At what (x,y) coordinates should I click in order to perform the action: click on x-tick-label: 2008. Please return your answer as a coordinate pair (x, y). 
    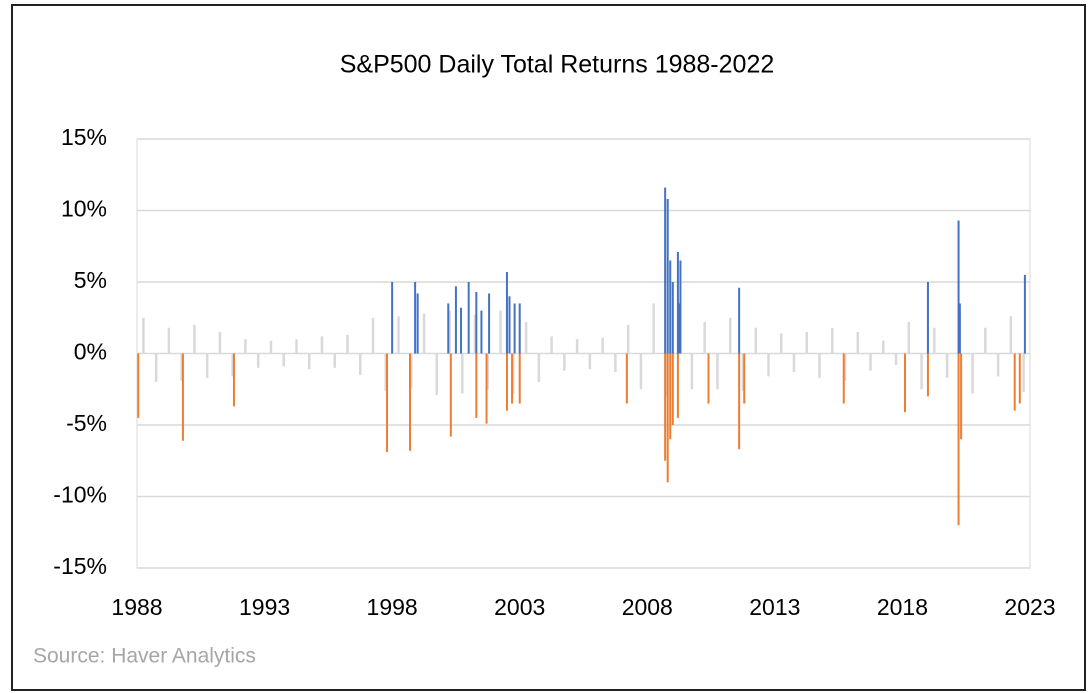
    Looking at the image, I should click on (647, 607).